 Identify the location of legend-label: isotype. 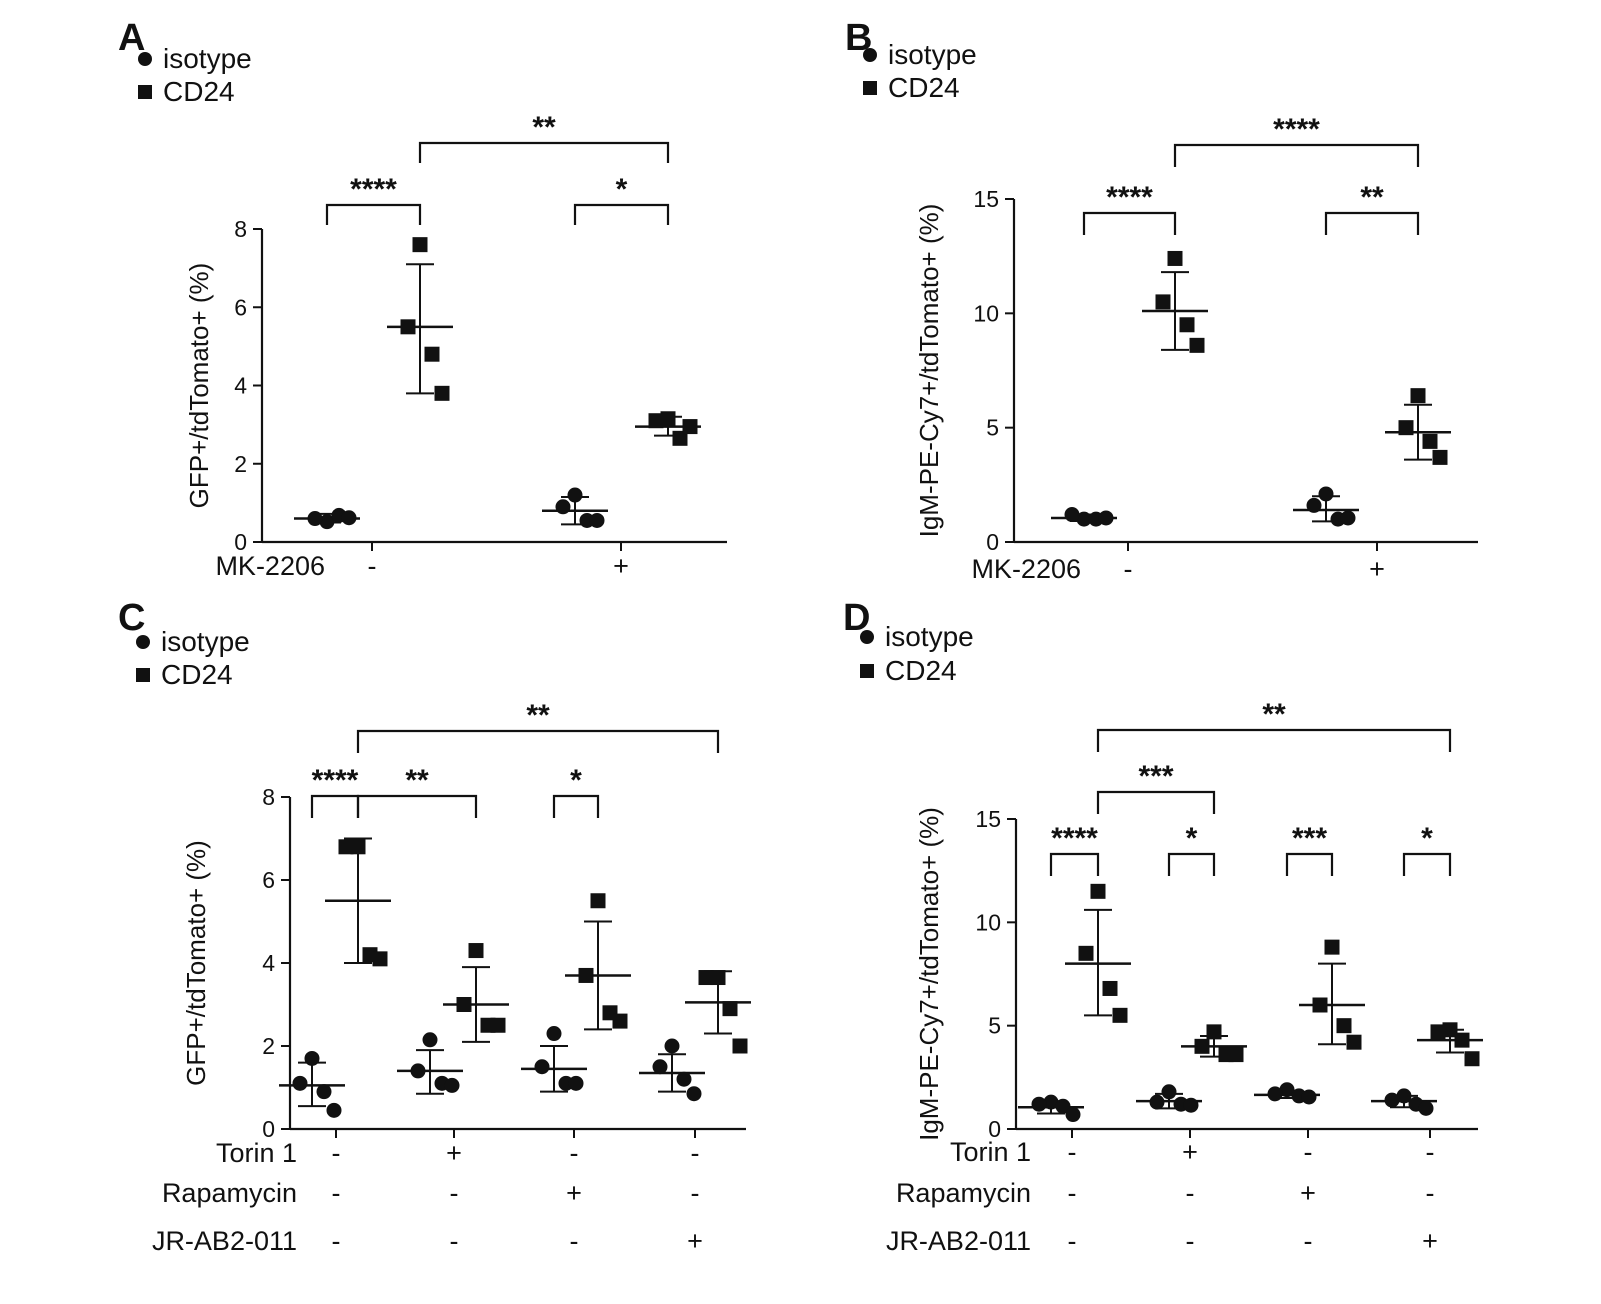
(932, 54).